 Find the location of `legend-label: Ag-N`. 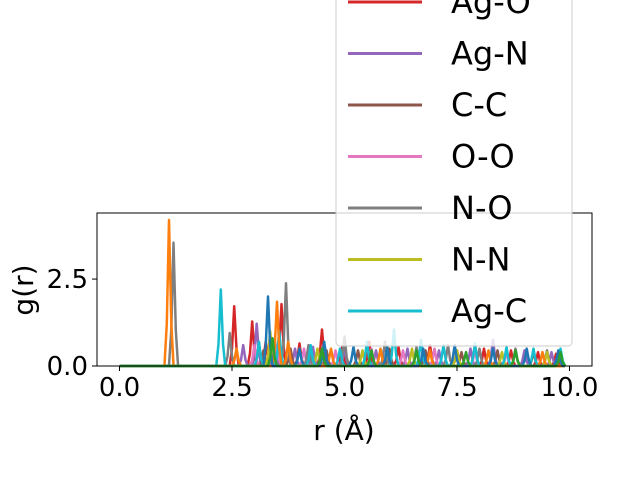

legend-label: Ag-N is located at coordinates (490, 54).